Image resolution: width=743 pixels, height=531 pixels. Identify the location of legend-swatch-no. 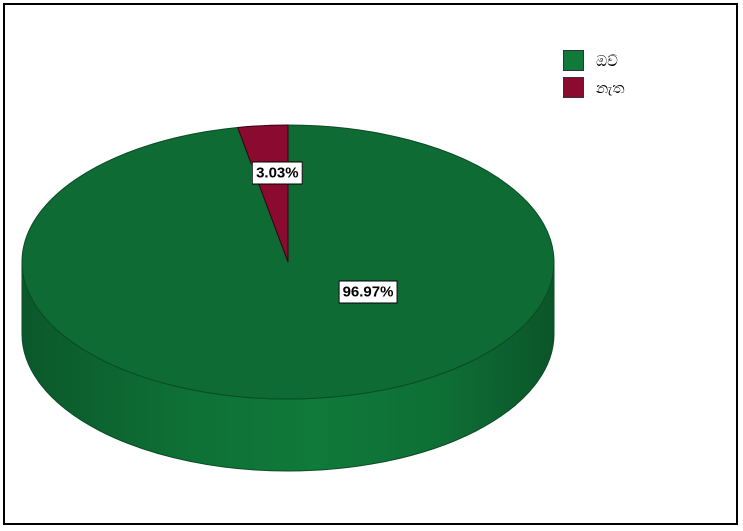
(573, 87).